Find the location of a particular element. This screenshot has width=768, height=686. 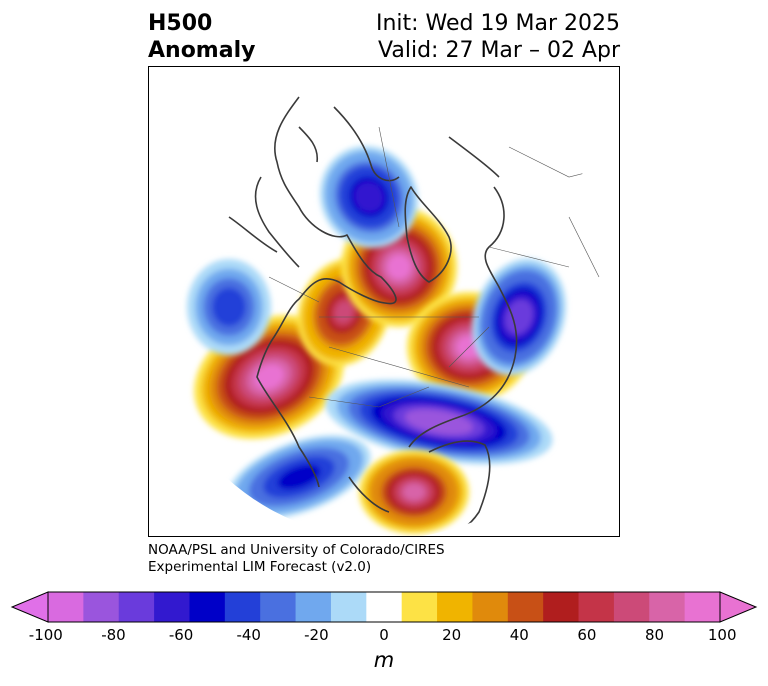

colorbar-tick-label: 60 is located at coordinates (587, 635).